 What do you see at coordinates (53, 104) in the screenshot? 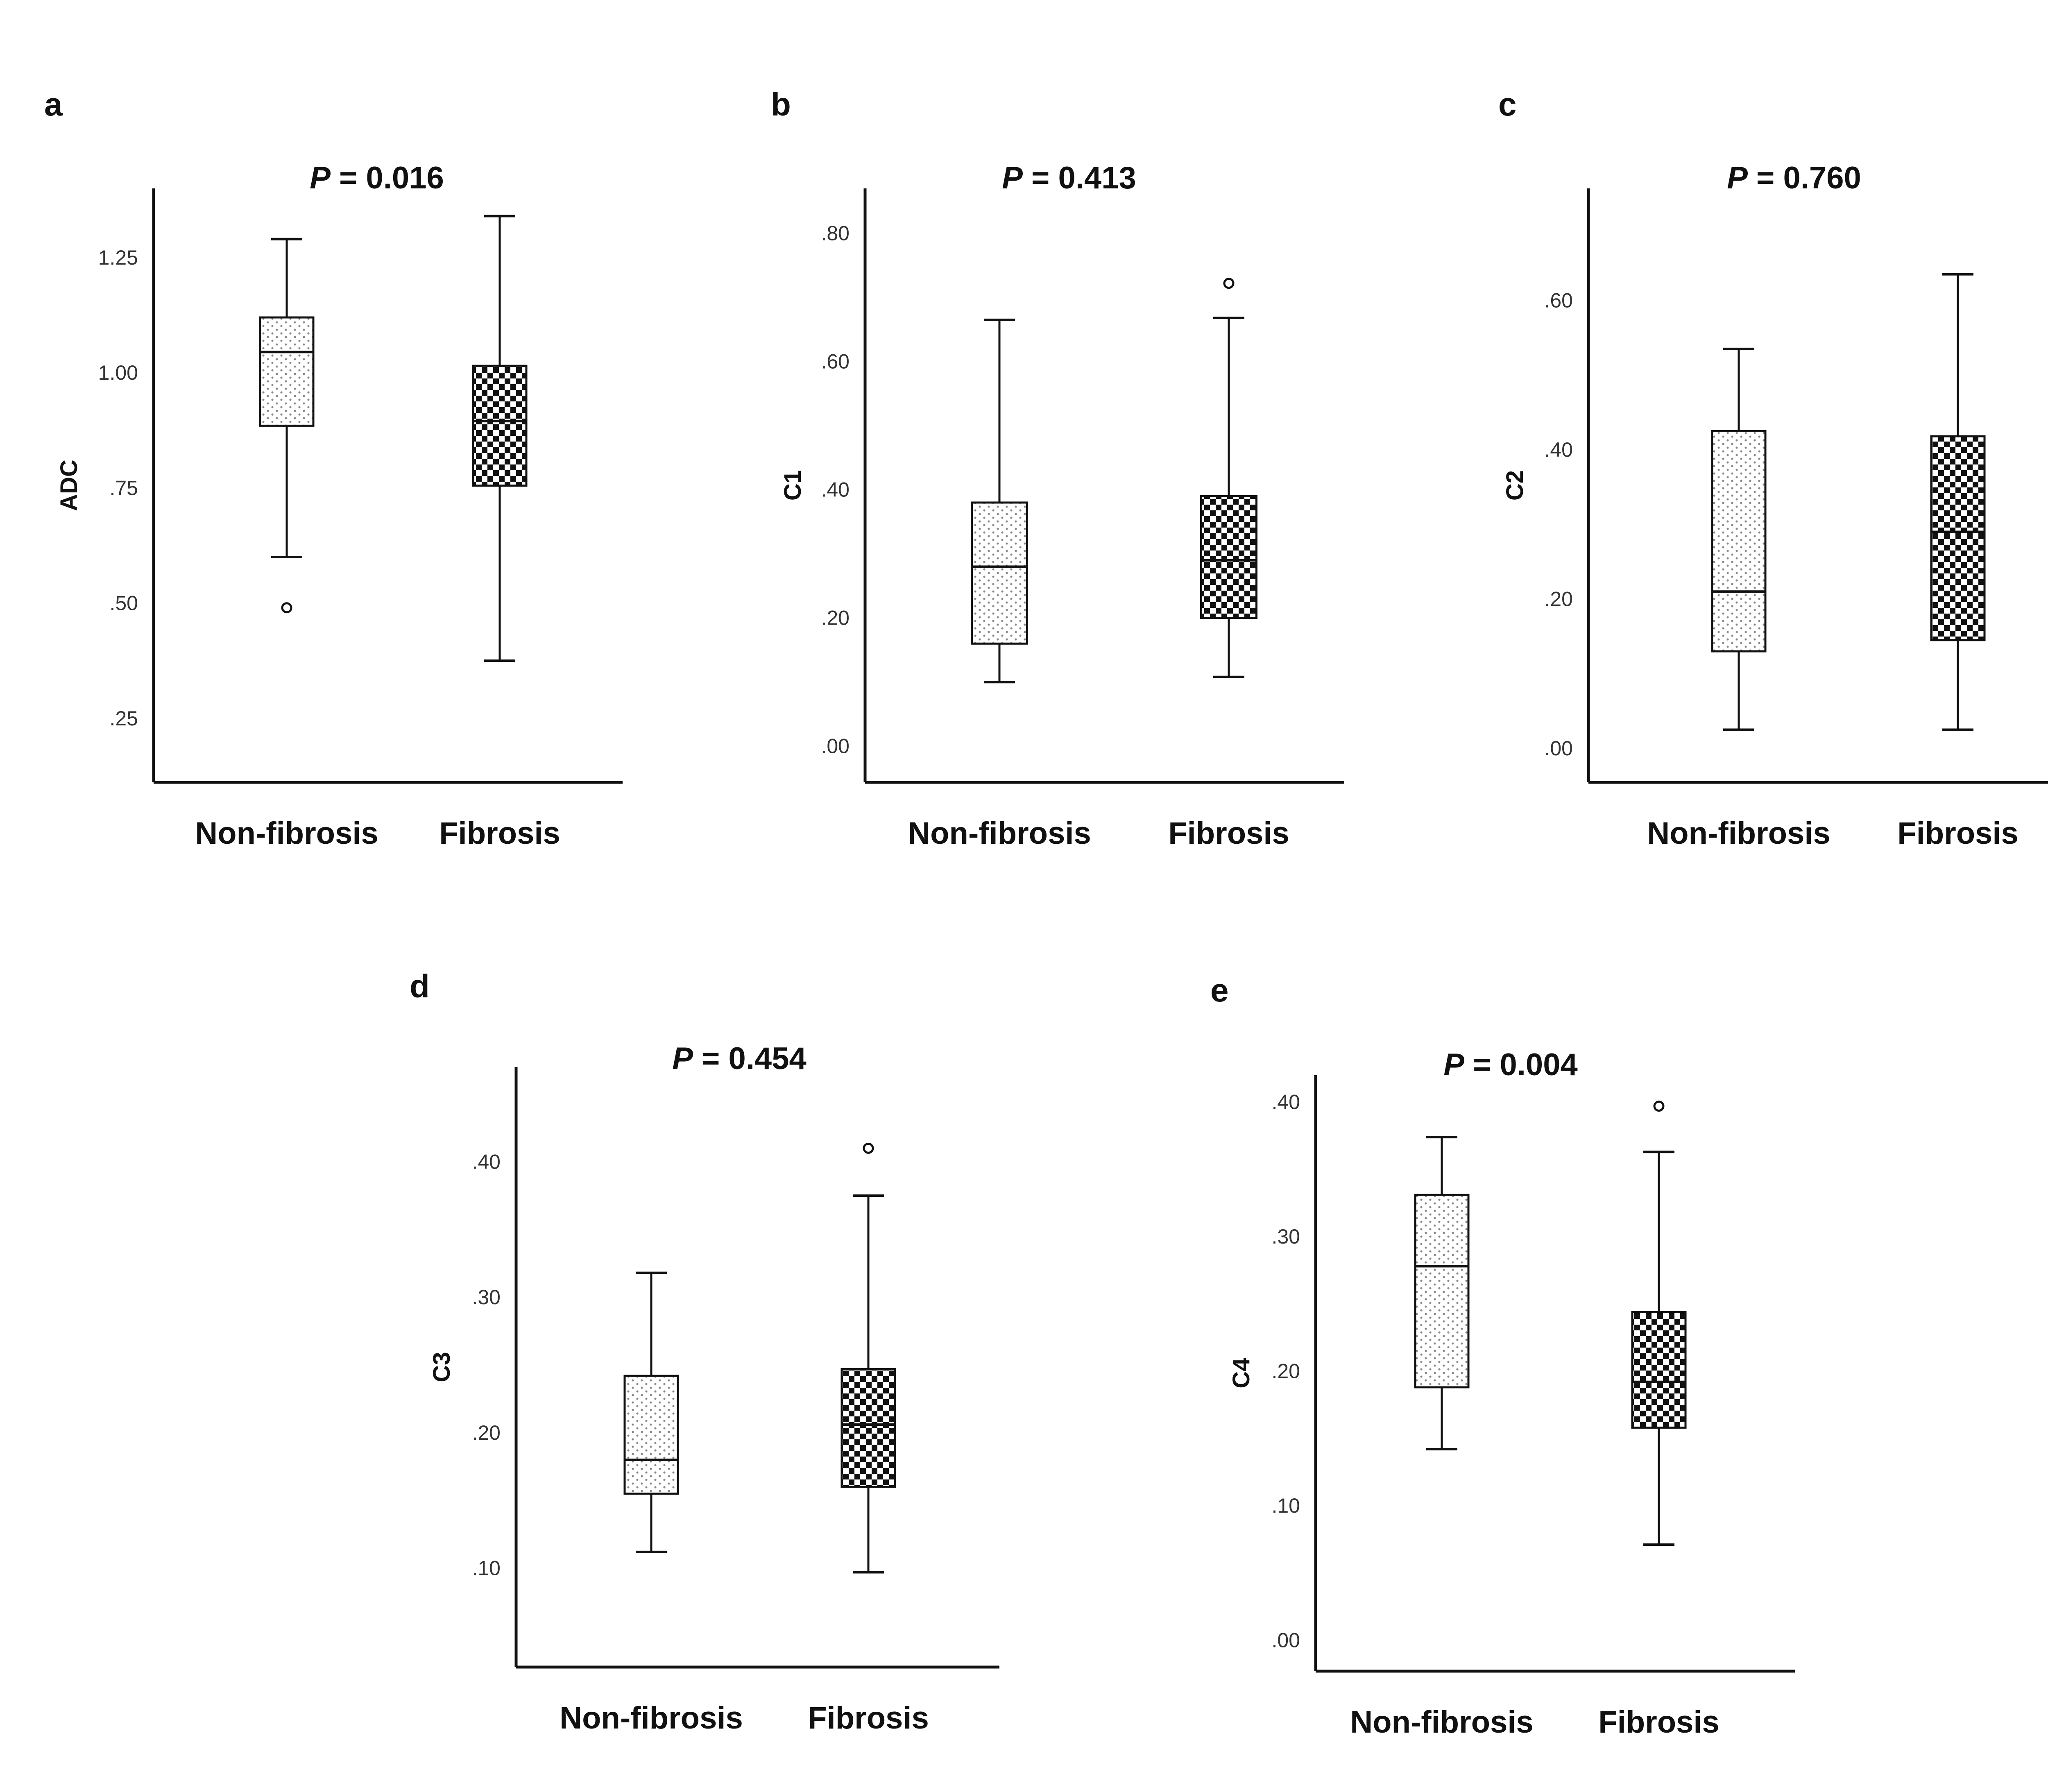
I see `panel-letter: a` at bounding box center [53, 104].